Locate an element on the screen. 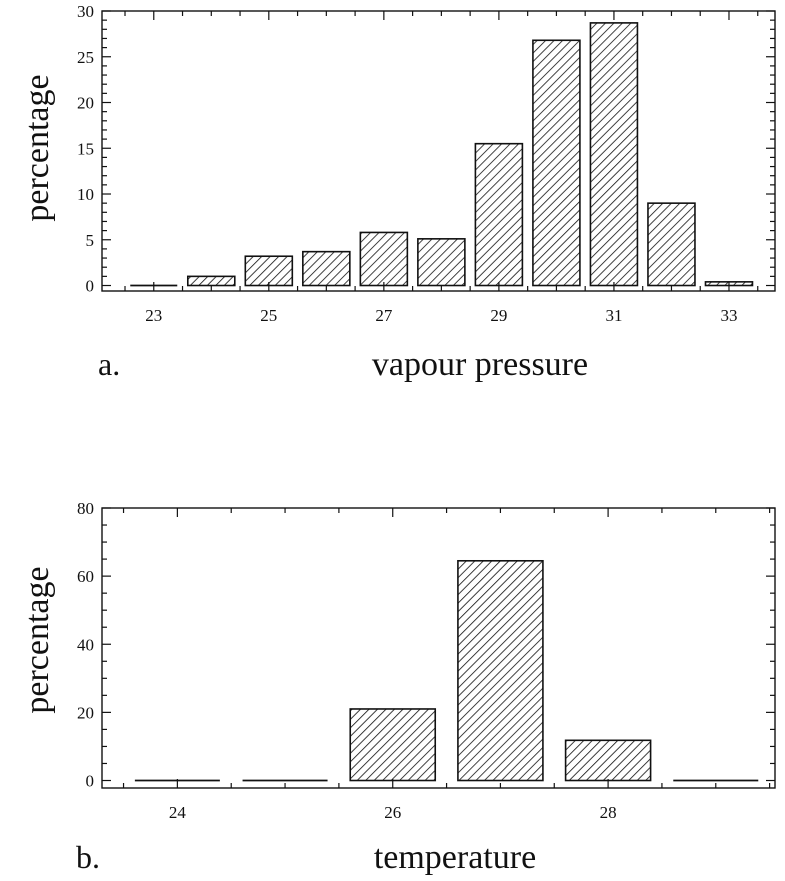 Image resolution: width=785 pixels, height=881 pixels. x-tick-label: 25 is located at coordinates (268, 315).